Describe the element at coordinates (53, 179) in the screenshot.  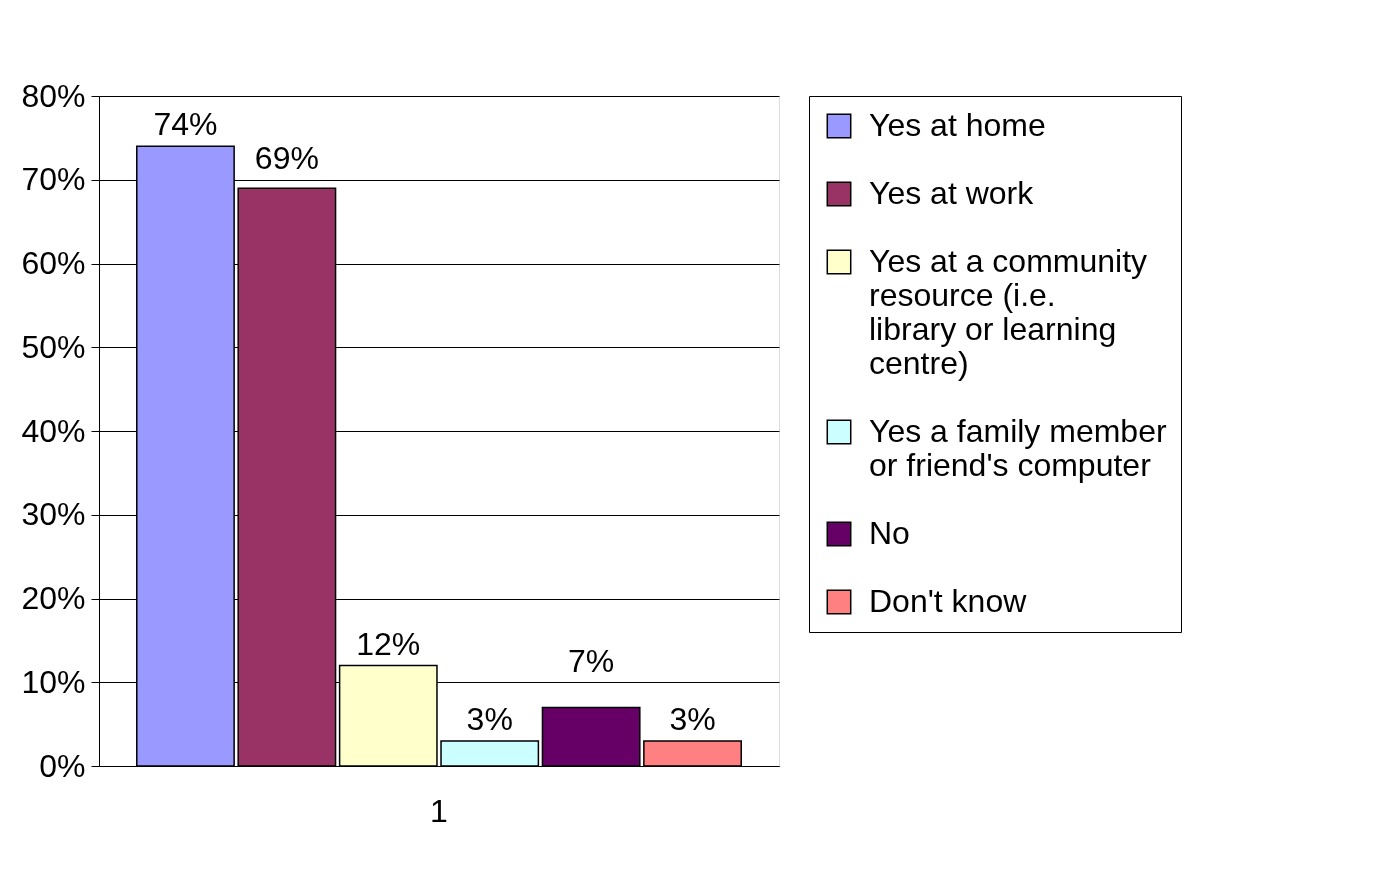
I see `y-tick-label: 70%` at that location.